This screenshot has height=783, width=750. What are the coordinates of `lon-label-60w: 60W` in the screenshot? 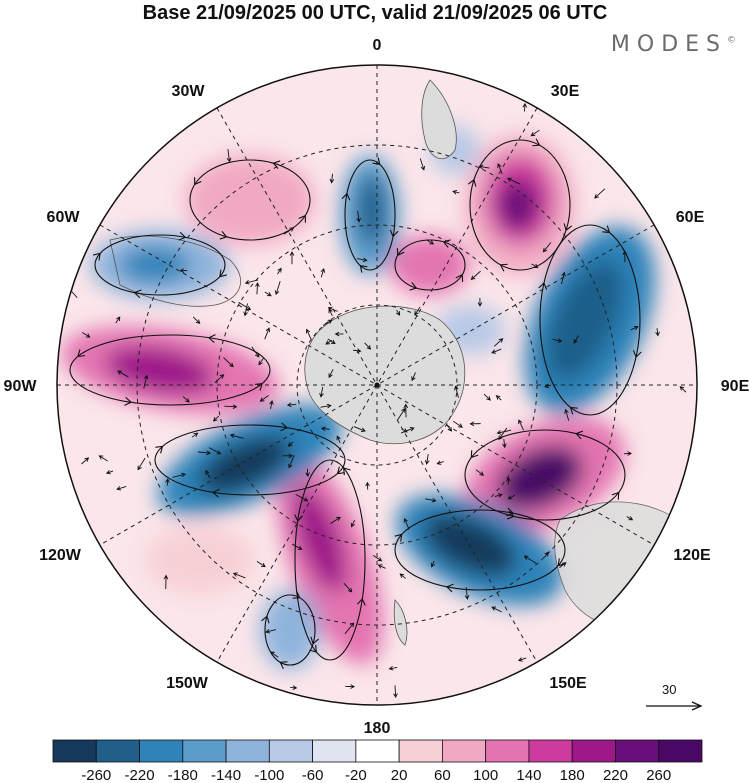 It's located at (64, 217).